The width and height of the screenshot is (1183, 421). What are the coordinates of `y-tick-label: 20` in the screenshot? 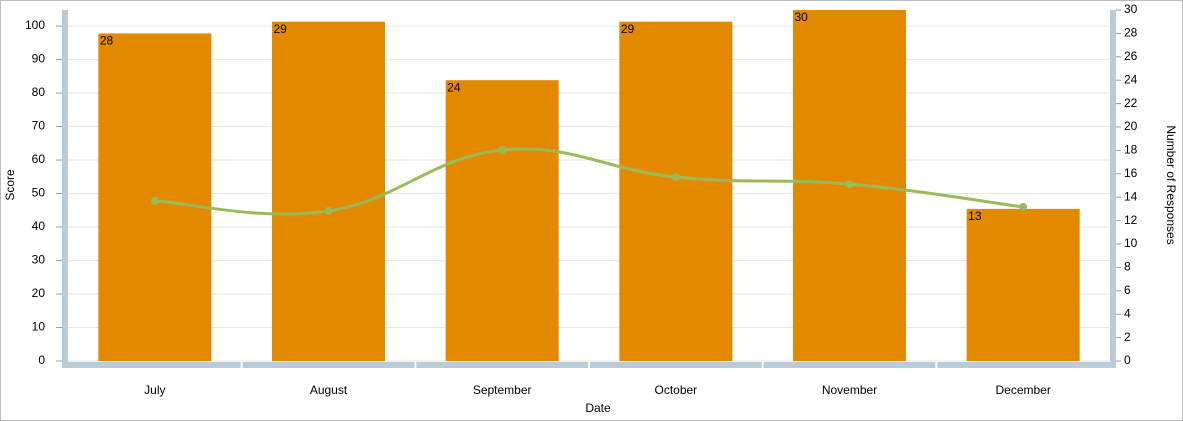 It's located at (39, 293).